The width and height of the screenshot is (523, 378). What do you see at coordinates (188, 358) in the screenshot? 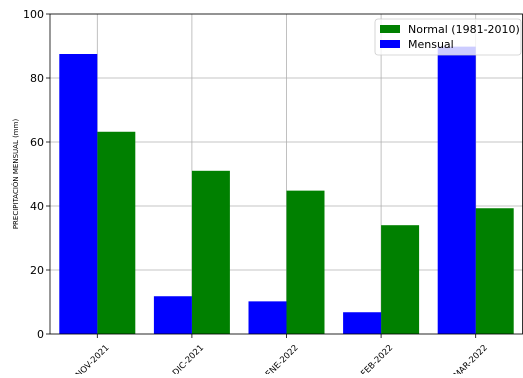
I see `x-tick-label: DIC-2021` at bounding box center [188, 358].